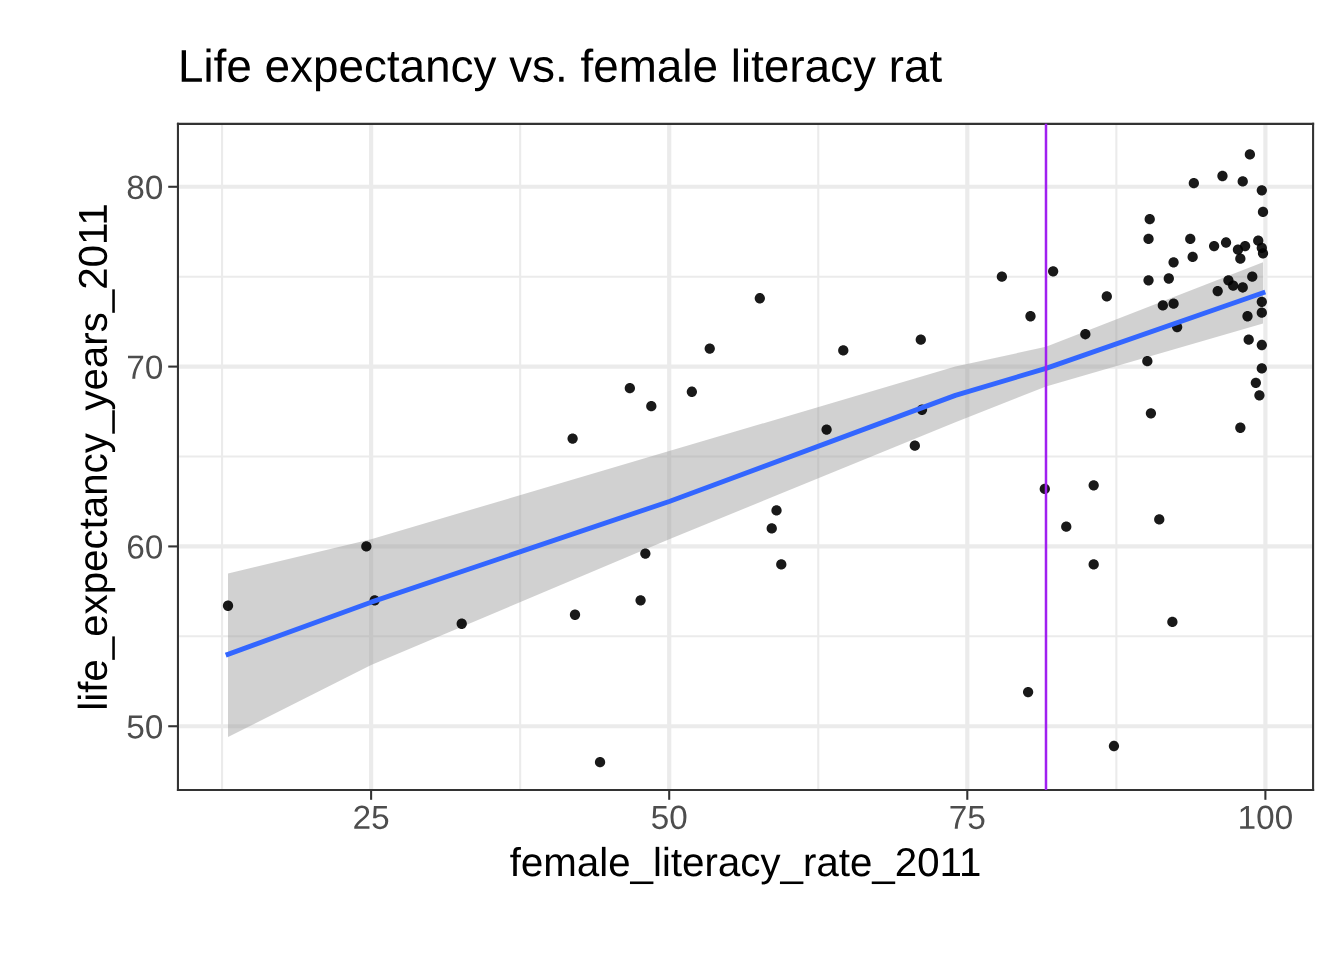 Image resolution: width=1344 pixels, height=960 pixels. I want to click on x-tick-label: 75, so click(967, 817).